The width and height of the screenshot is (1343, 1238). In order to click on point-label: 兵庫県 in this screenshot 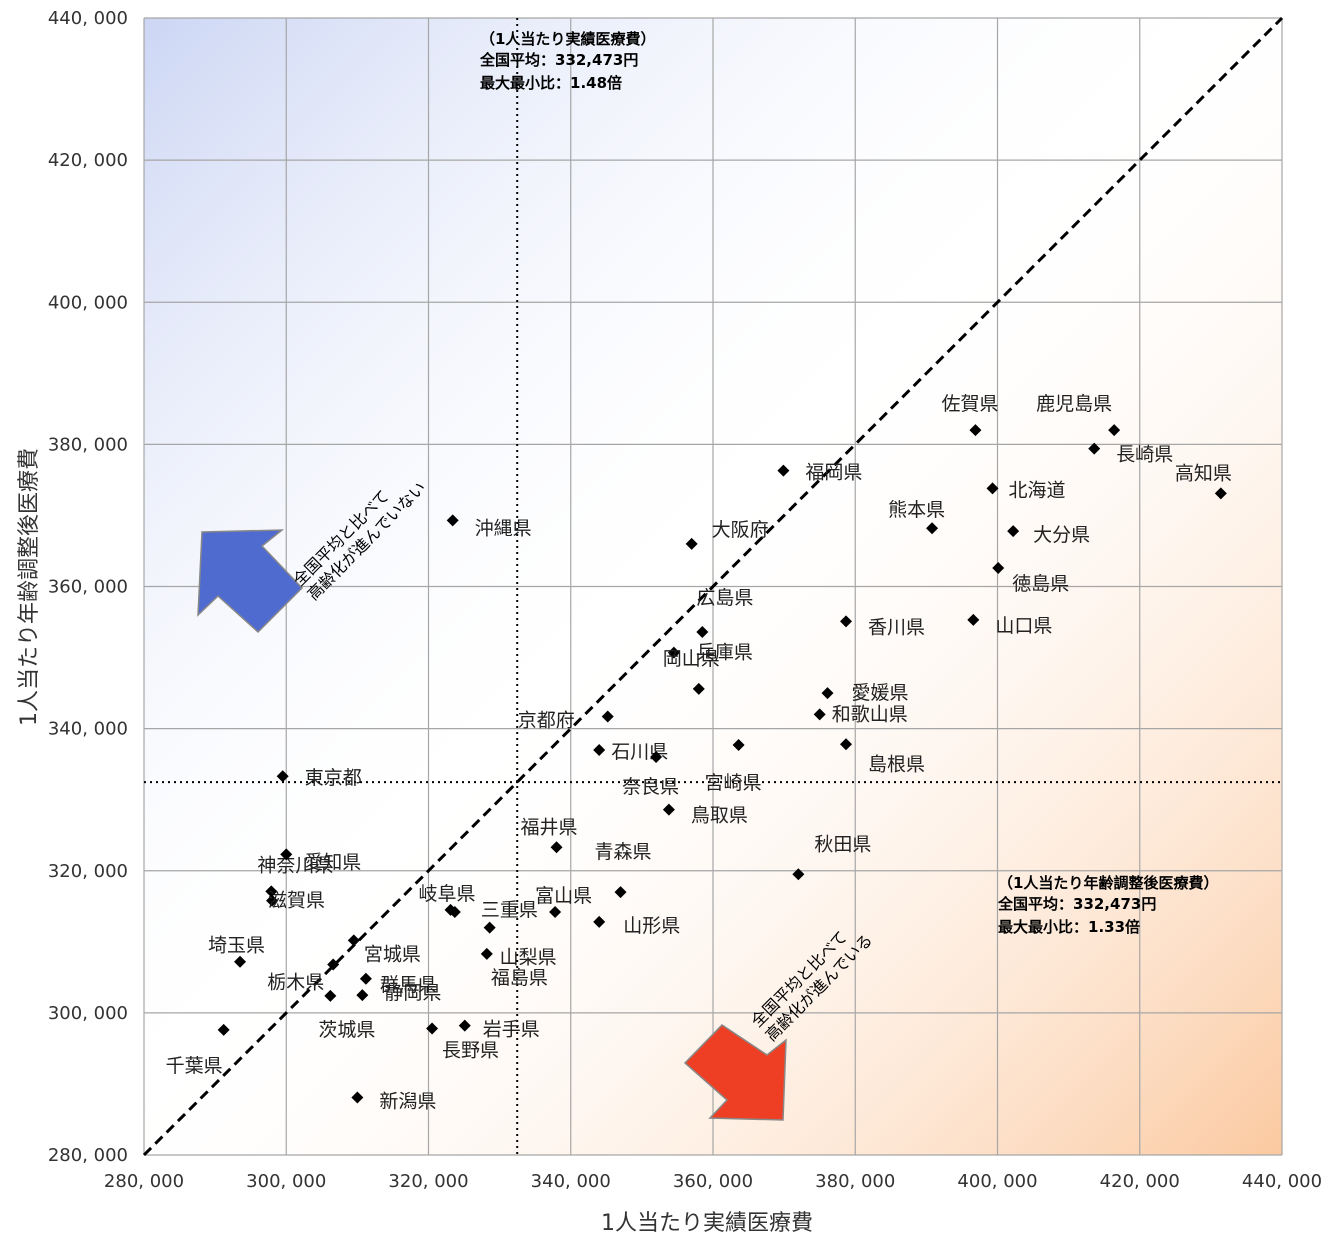, I will do `click(724, 653)`.